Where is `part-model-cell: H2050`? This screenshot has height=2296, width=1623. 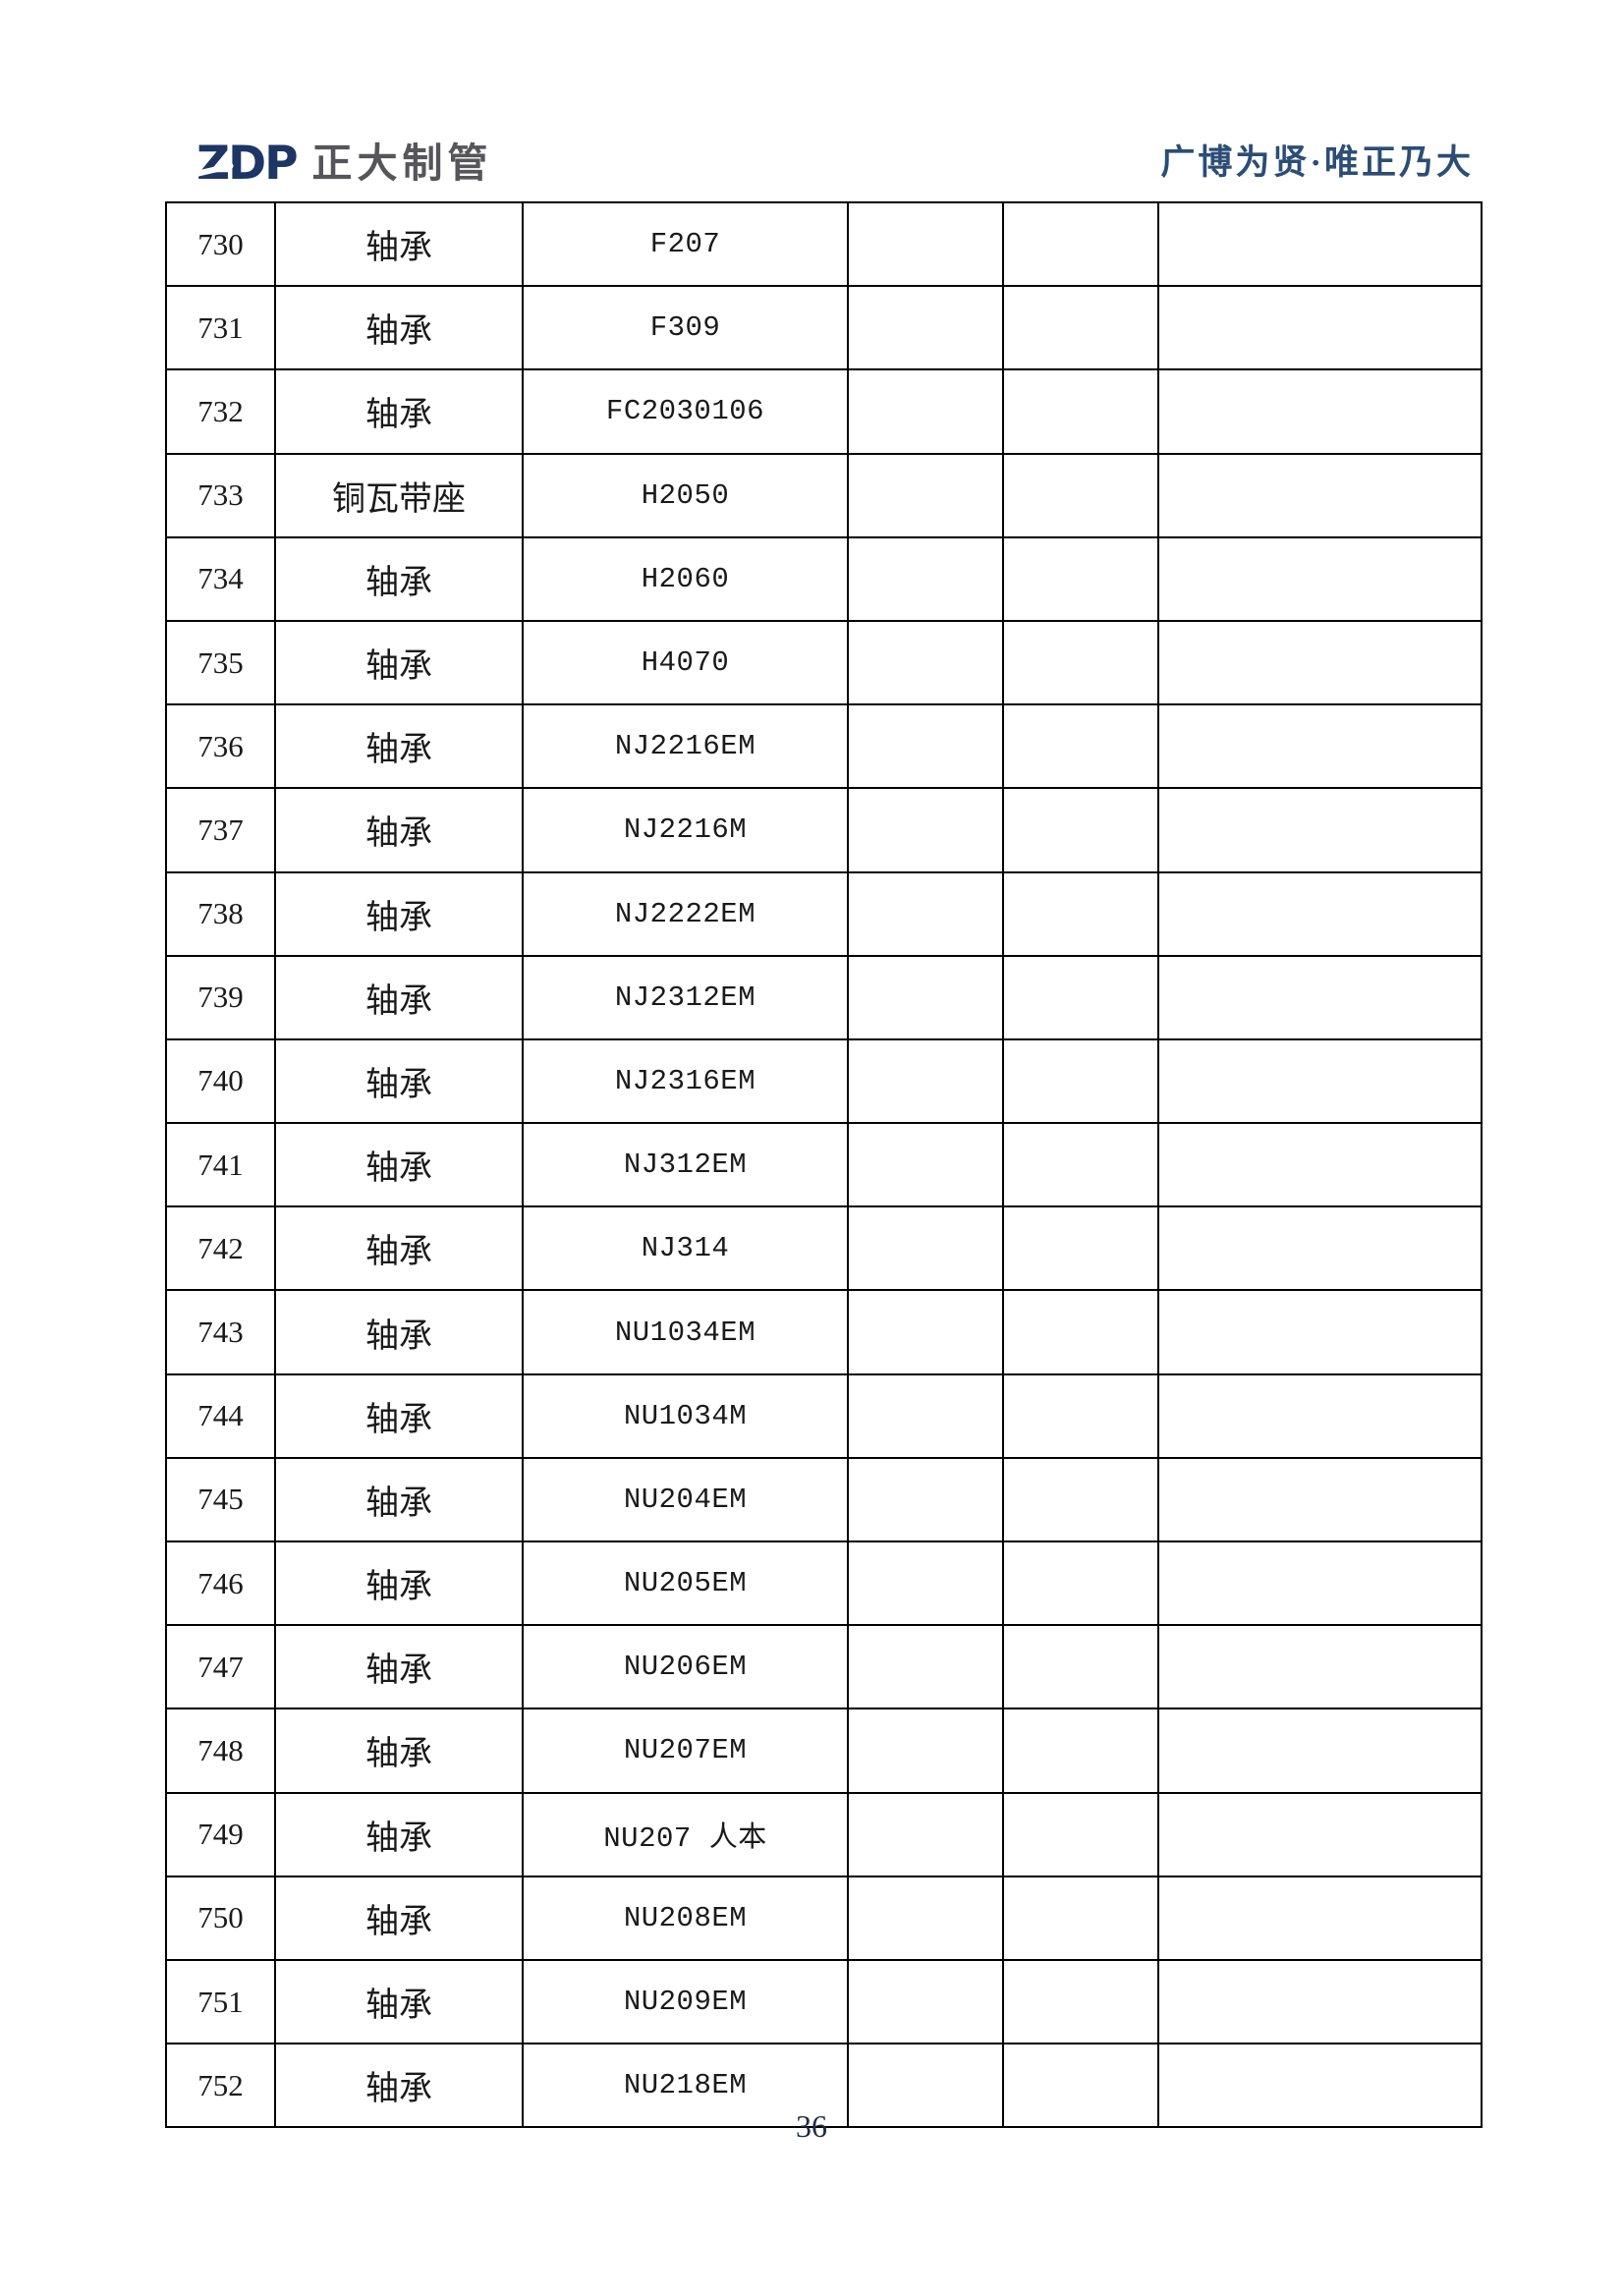
part-model-cell: H2050 is located at coordinates (685, 495).